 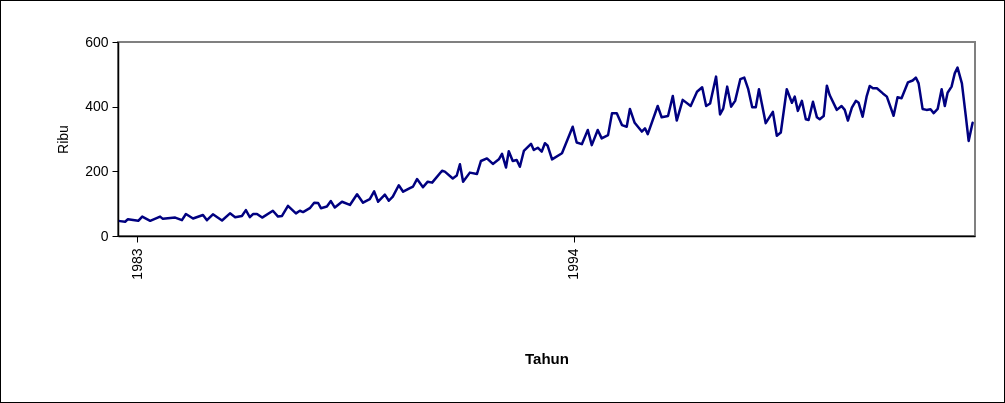 I want to click on x-axis-title: Tahun, so click(x=547, y=358).